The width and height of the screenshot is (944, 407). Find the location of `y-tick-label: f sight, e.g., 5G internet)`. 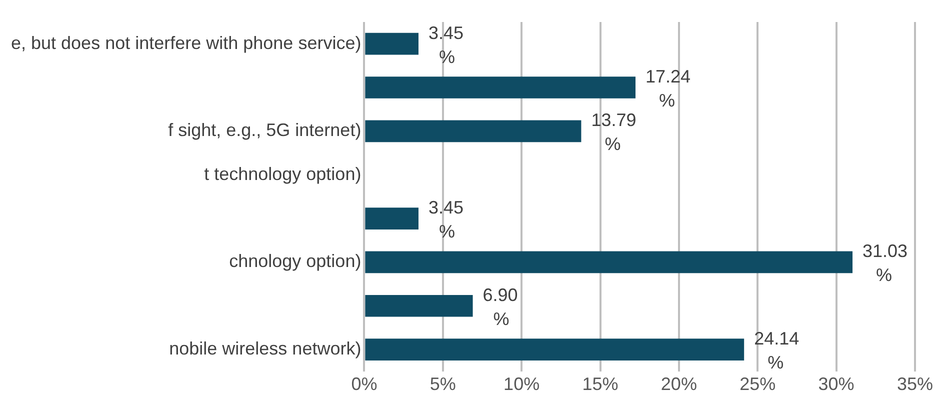

y-tick-label: f sight, e.g., 5G internet) is located at coordinates (265, 130).